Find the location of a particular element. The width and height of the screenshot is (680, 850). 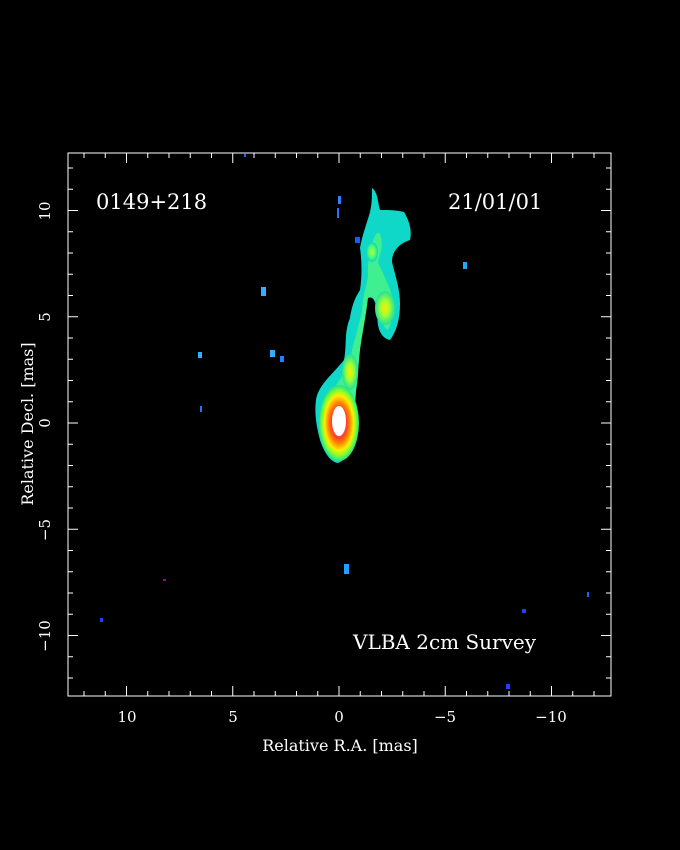

x-tick-label: 0 is located at coordinates (339, 717).